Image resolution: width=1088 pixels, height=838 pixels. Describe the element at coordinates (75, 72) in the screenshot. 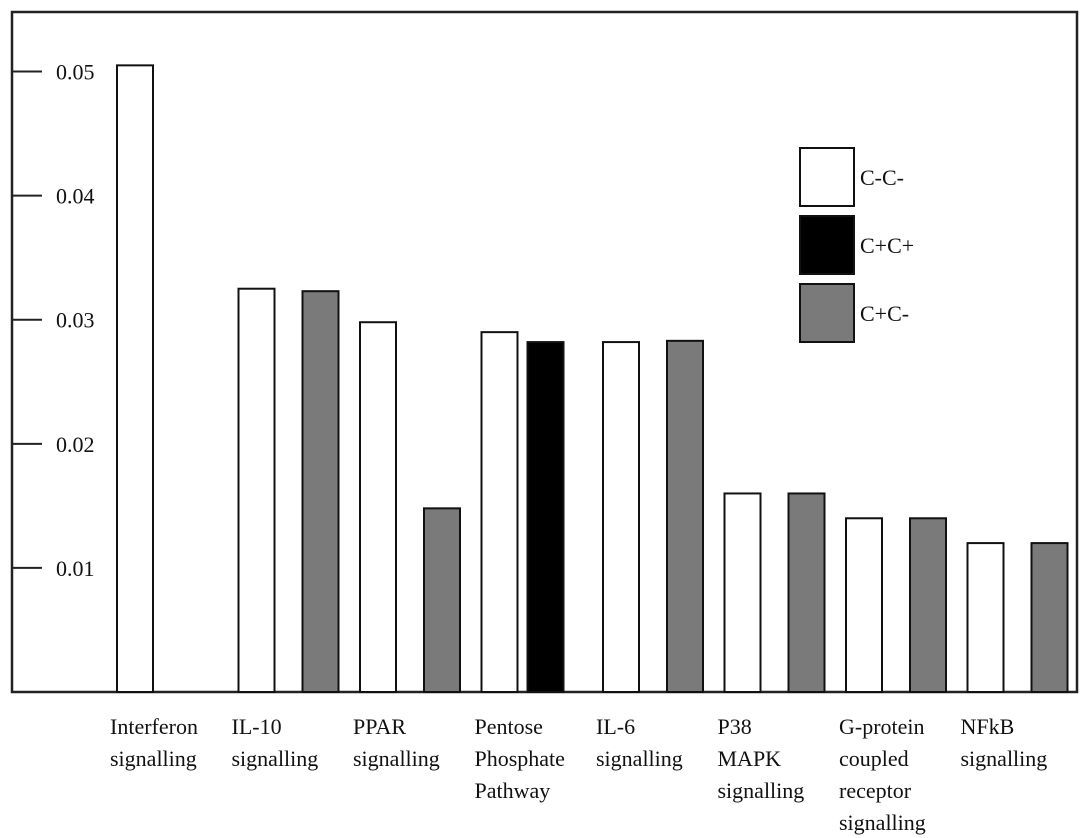

I see `y-tick-label: 0.05` at that location.